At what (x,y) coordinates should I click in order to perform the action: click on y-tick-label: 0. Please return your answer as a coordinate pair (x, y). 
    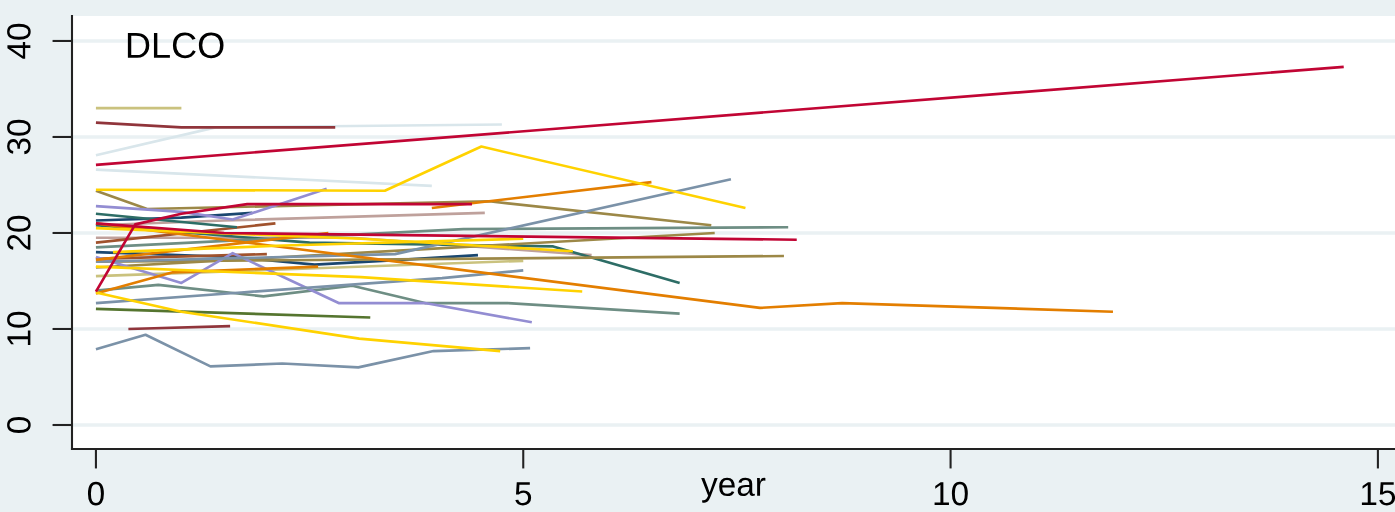
    Looking at the image, I should click on (19, 425).